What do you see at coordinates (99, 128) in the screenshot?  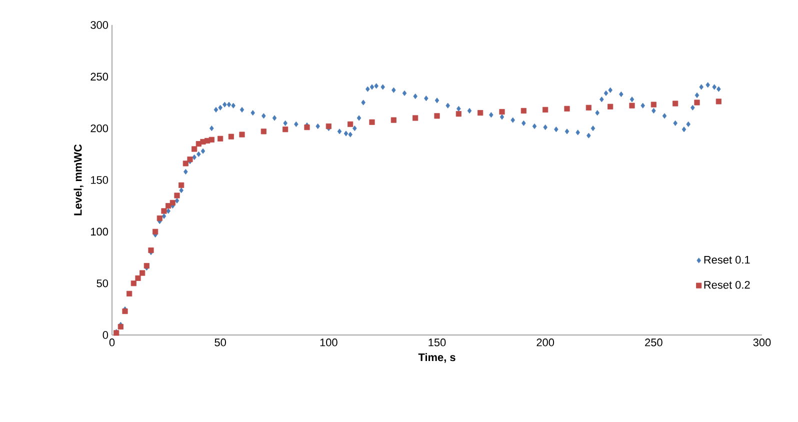 I see `y-tick-label: 200` at bounding box center [99, 128].